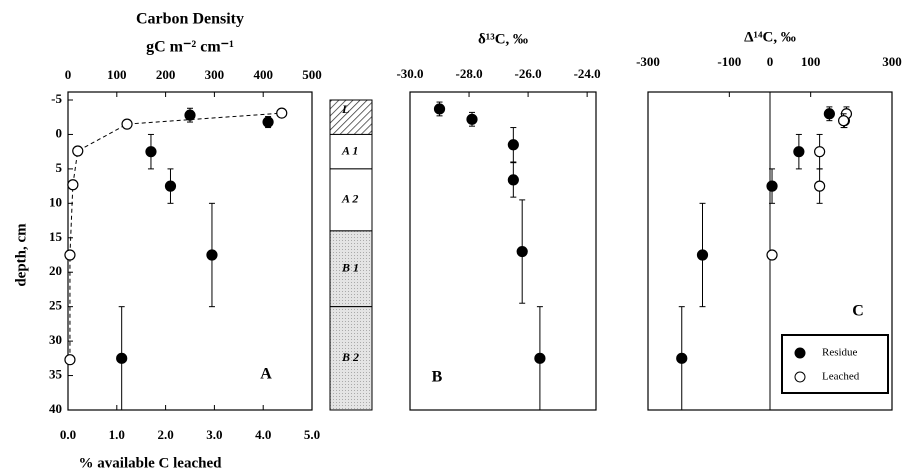 The height and width of the screenshot is (473, 908). What do you see at coordinates (55, 339) in the screenshot?
I see `y-tick-label: 30` at bounding box center [55, 339].